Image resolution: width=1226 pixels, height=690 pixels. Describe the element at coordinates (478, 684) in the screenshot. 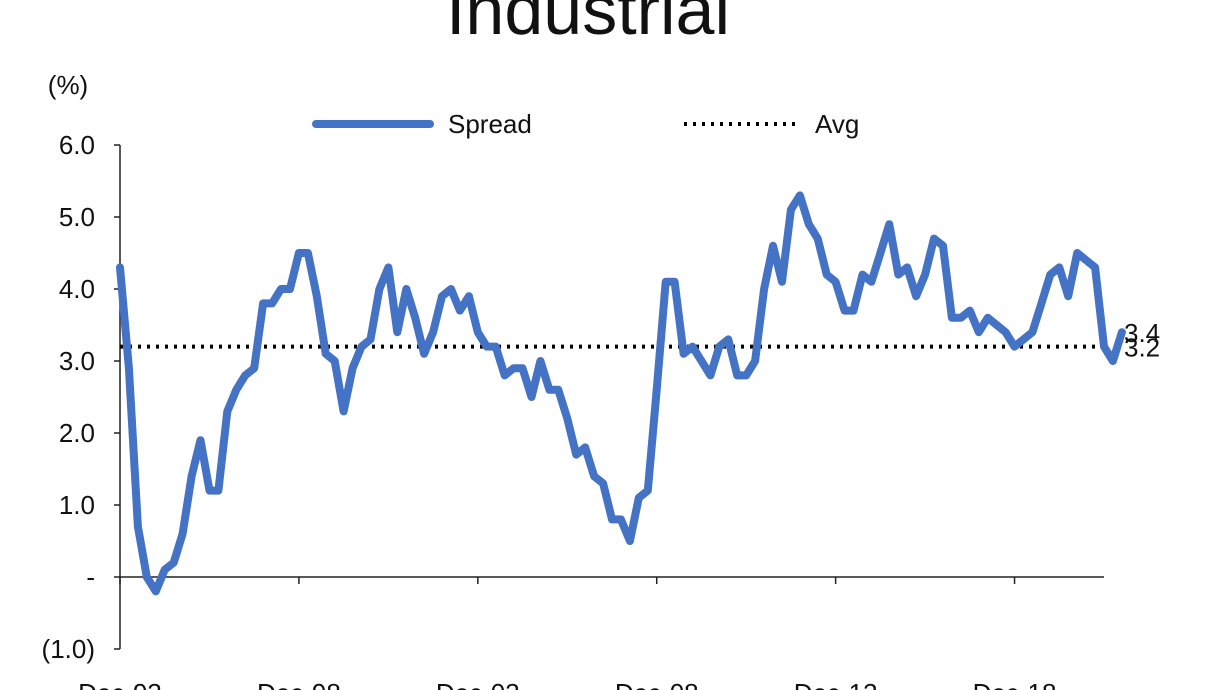

I see `x-tick-label: Dec-03` at that location.